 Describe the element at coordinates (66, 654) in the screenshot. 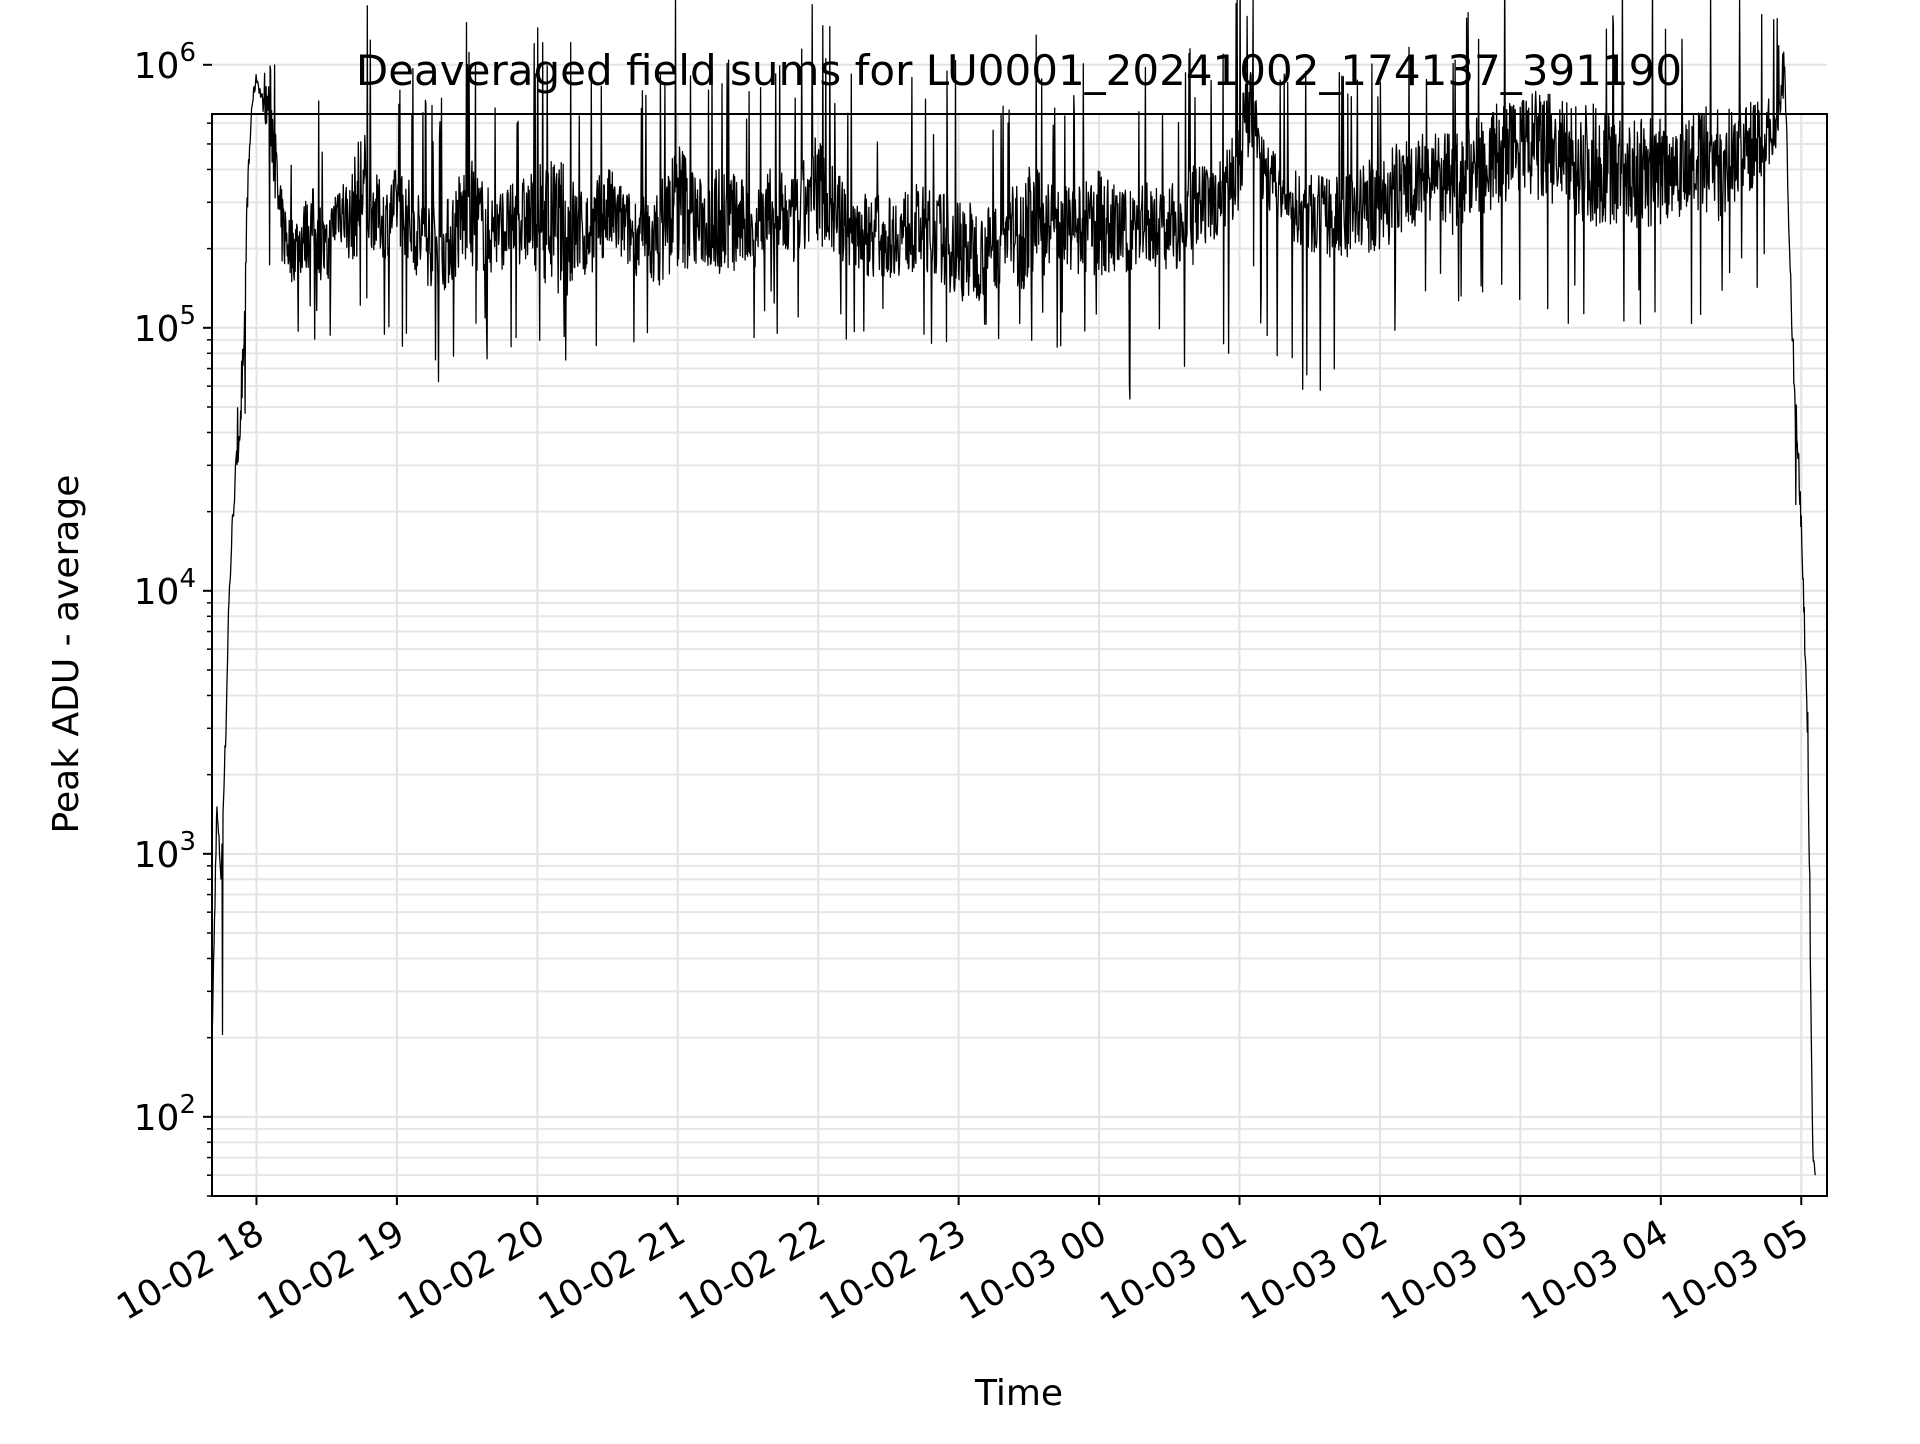

I see `y-axis-label: Peak ADU - average` at that location.